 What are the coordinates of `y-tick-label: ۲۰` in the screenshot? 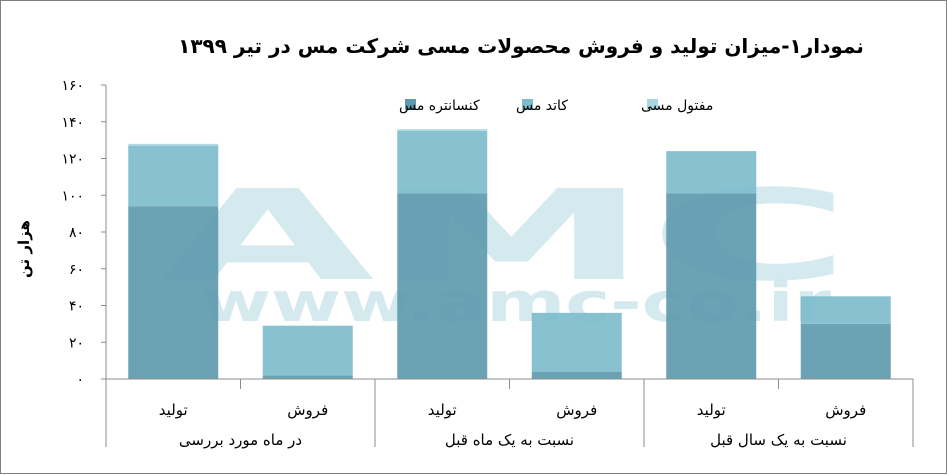 It's located at (76, 343).